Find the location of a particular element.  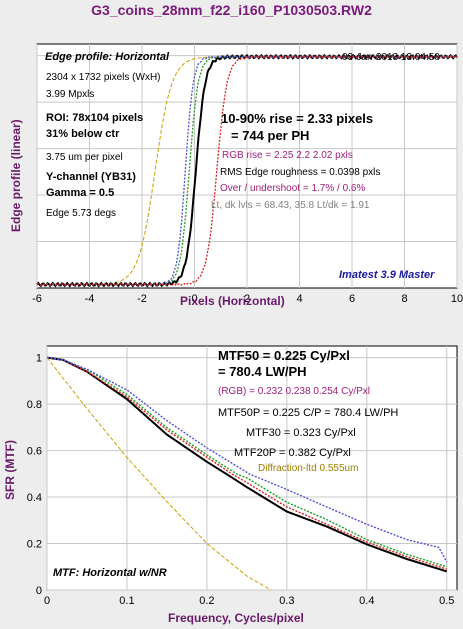

mtf20p: MTF20P = 0.382 Cy/Pxl is located at coordinates (292, 453).